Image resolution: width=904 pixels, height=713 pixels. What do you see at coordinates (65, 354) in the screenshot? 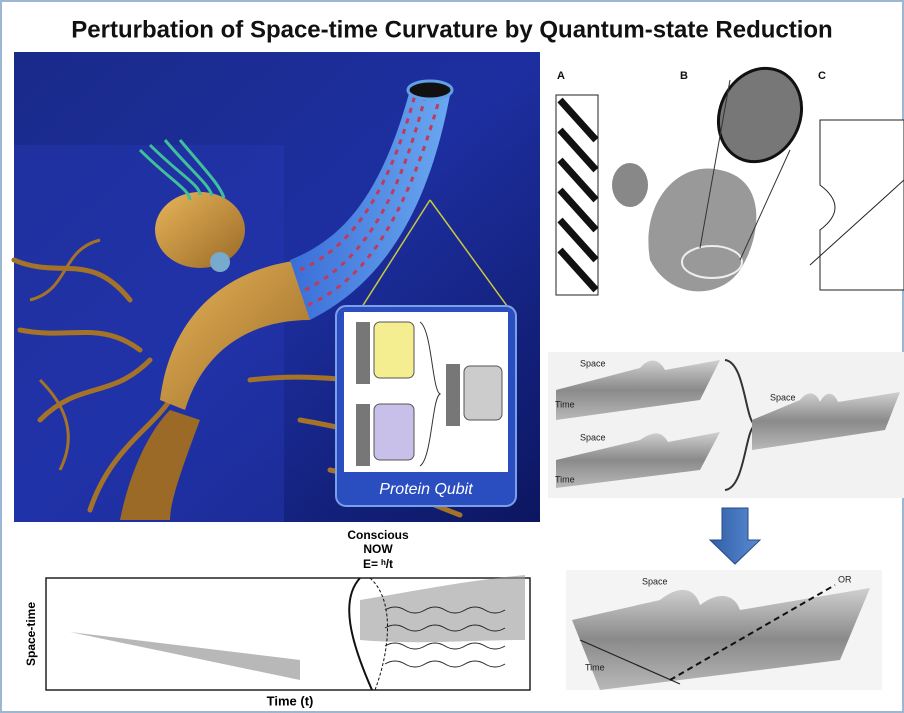
I see `dendrite-branches` at bounding box center [65, 354].